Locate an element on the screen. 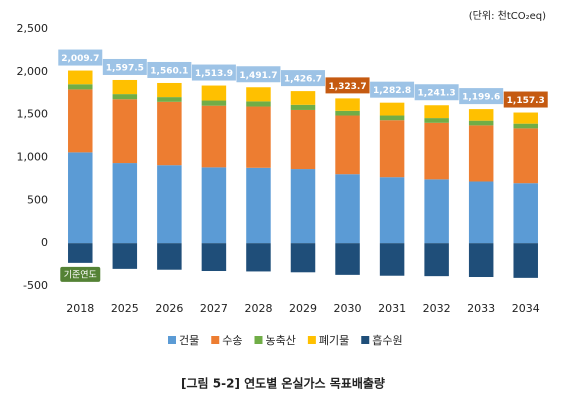 This screenshot has width=566, height=410. y-tick-label: 500 is located at coordinates (37, 199).